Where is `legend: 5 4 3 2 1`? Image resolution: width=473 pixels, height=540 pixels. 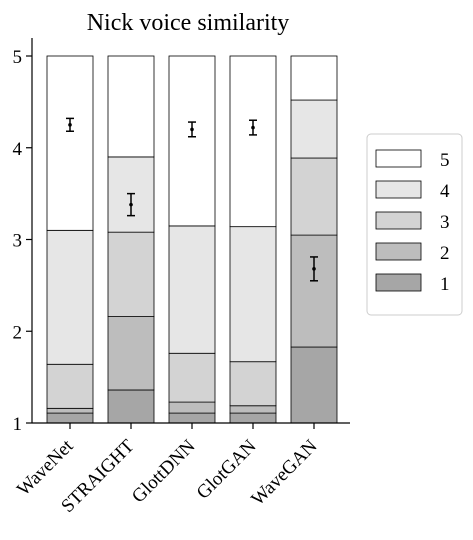 legend: 5 4 3 2 1 is located at coordinates (414, 224).